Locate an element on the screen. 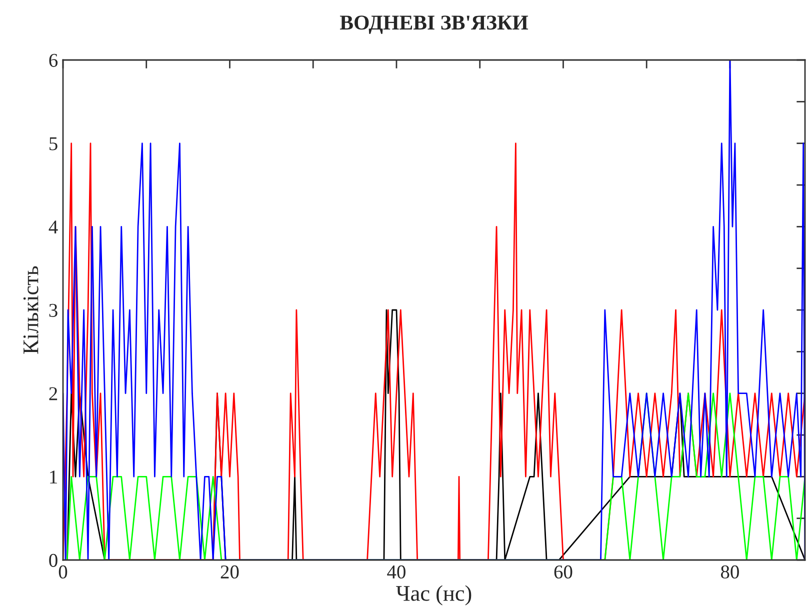 This screenshot has height=613, width=808. x-tick-label: 0 is located at coordinates (63, 572).